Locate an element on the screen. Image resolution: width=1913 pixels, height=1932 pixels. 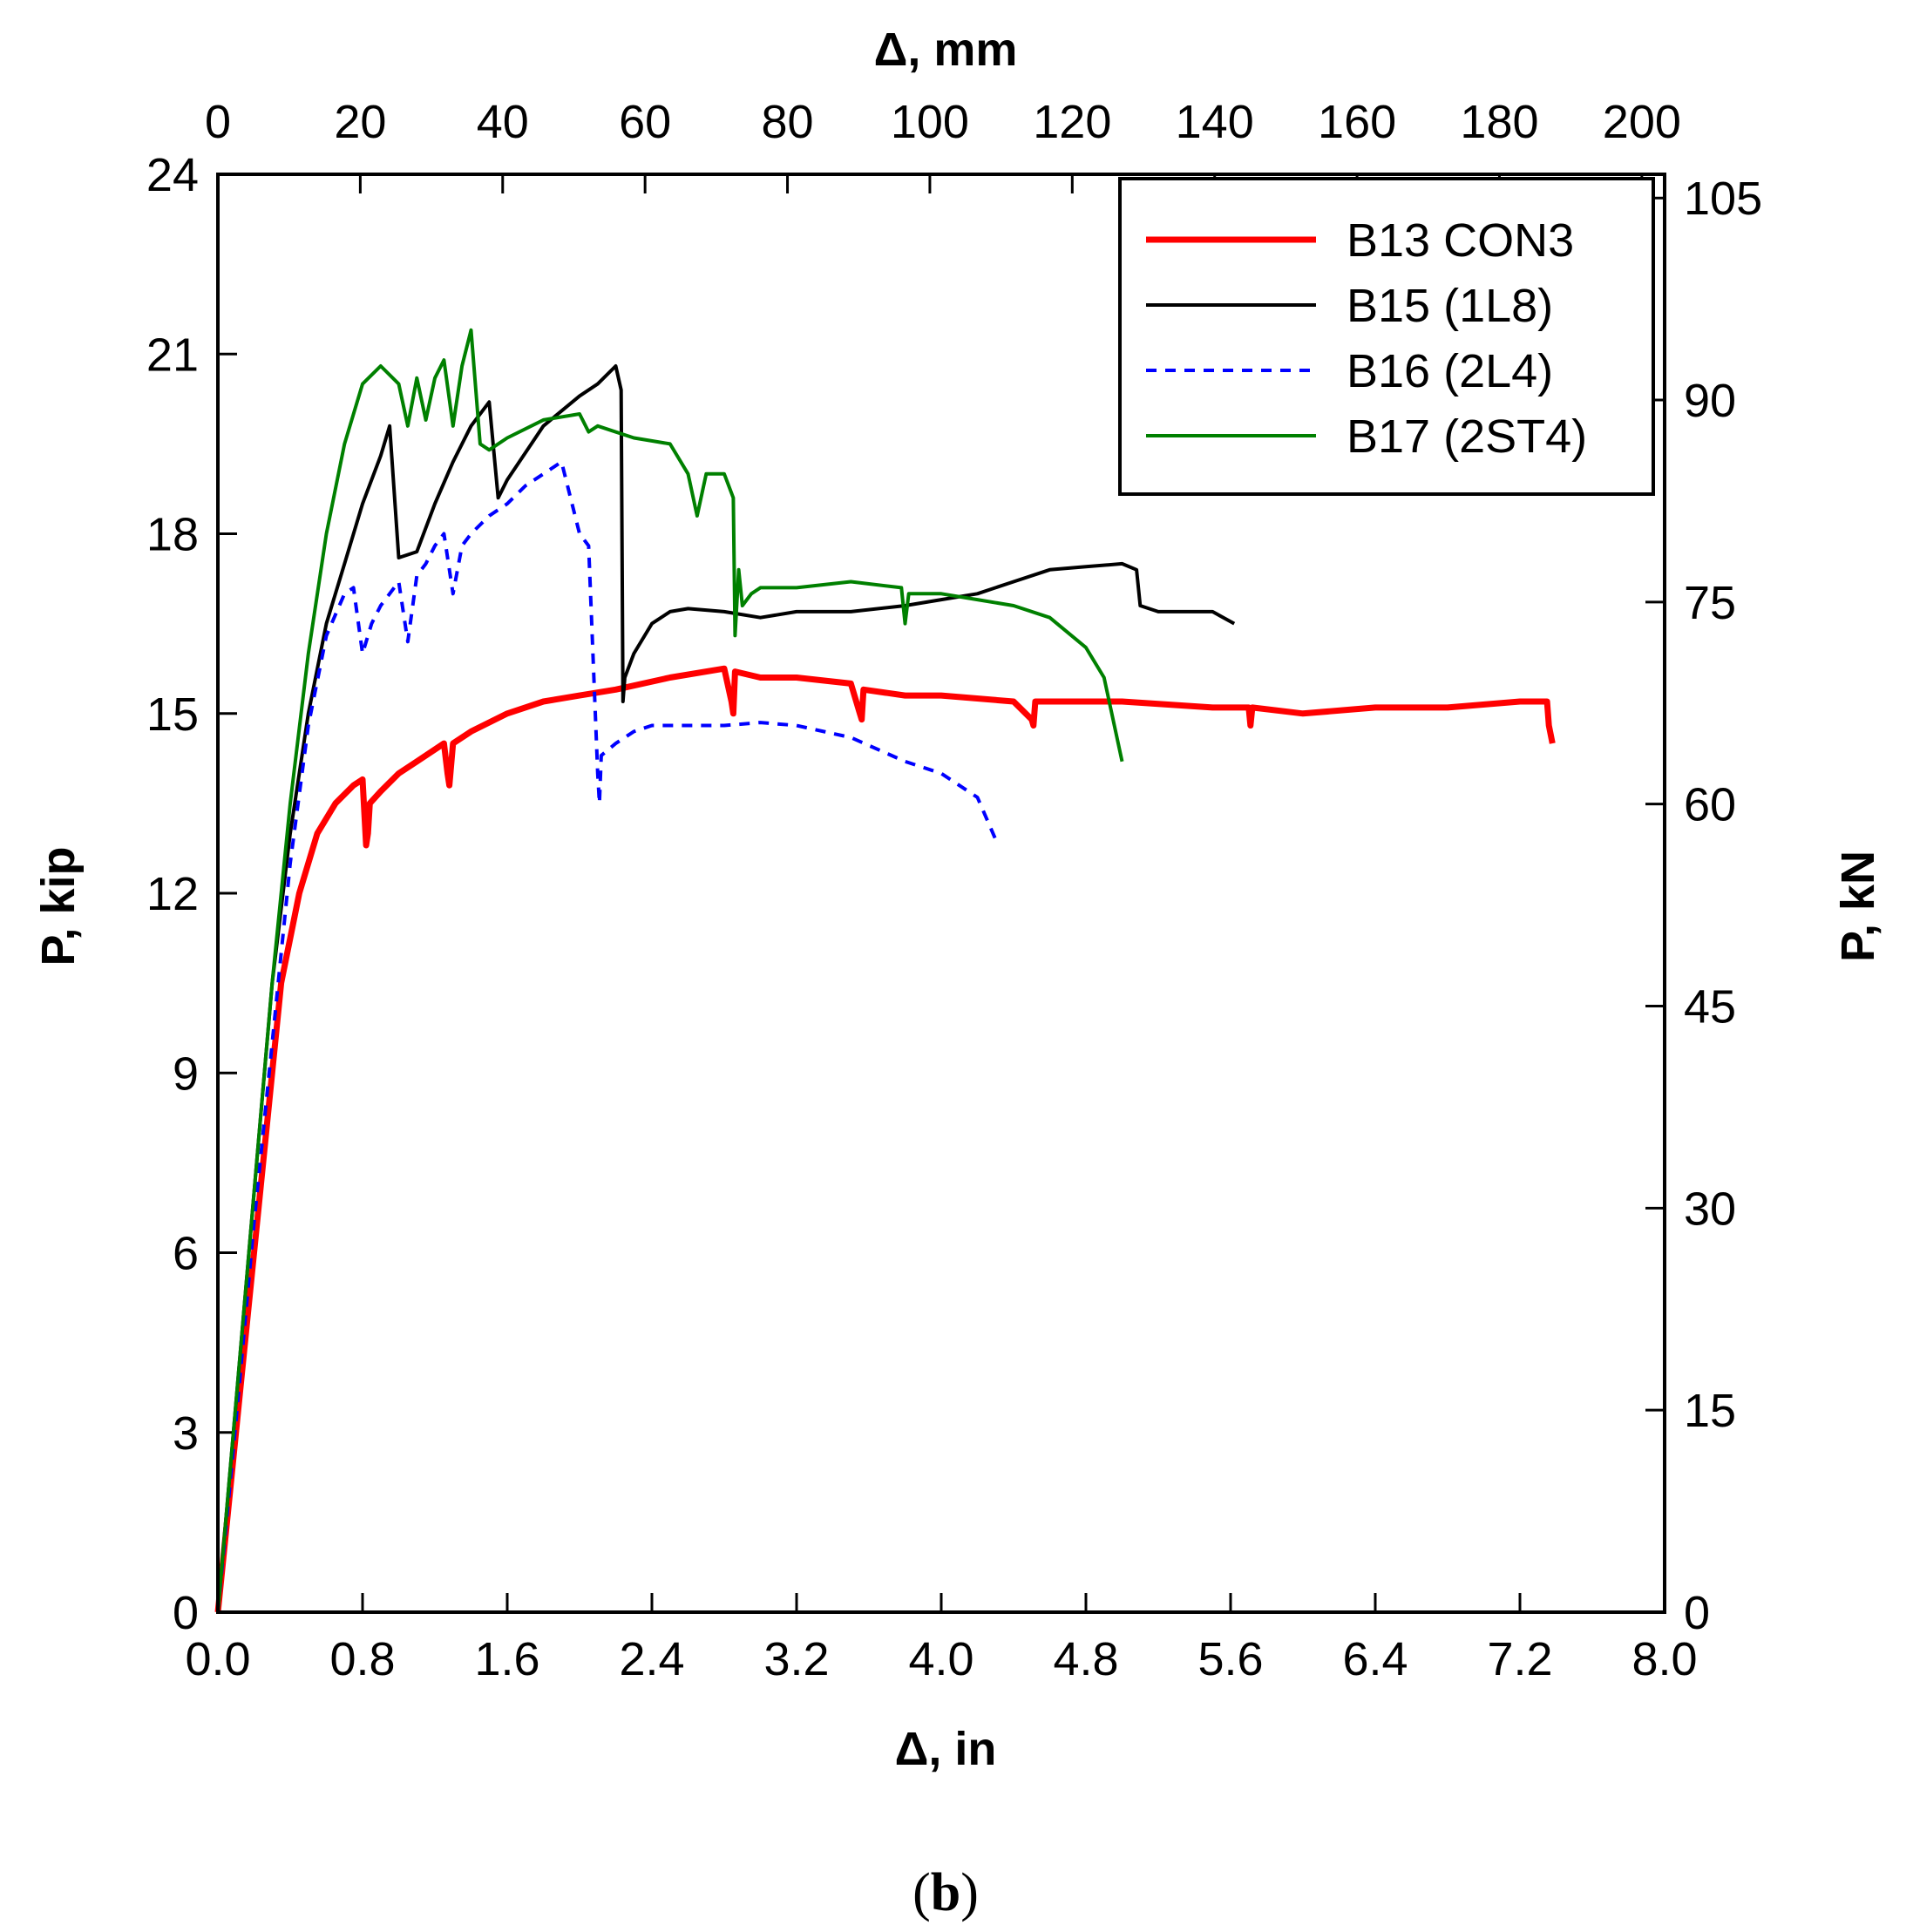
y-left-tick-label: 18 is located at coordinates (172, 535).